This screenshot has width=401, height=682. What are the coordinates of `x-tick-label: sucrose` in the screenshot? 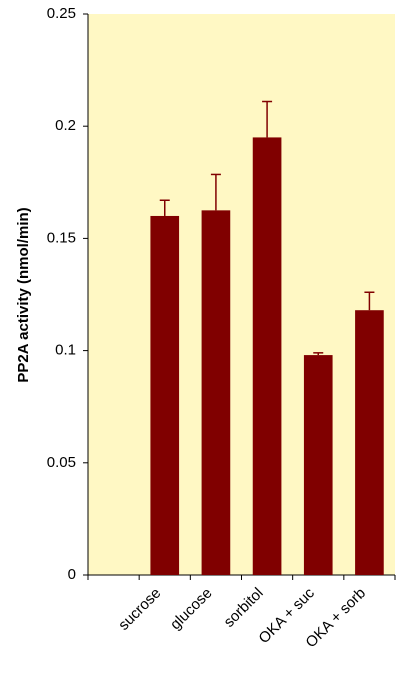 It's located at (139, 609).